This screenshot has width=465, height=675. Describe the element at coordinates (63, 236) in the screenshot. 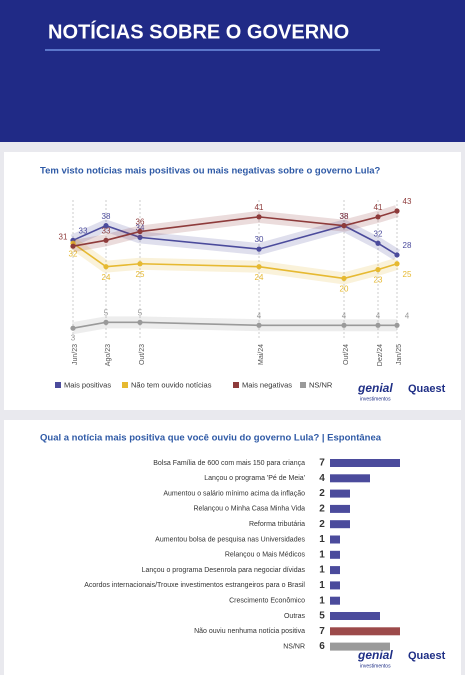

I see `data-label: 31` at that location.